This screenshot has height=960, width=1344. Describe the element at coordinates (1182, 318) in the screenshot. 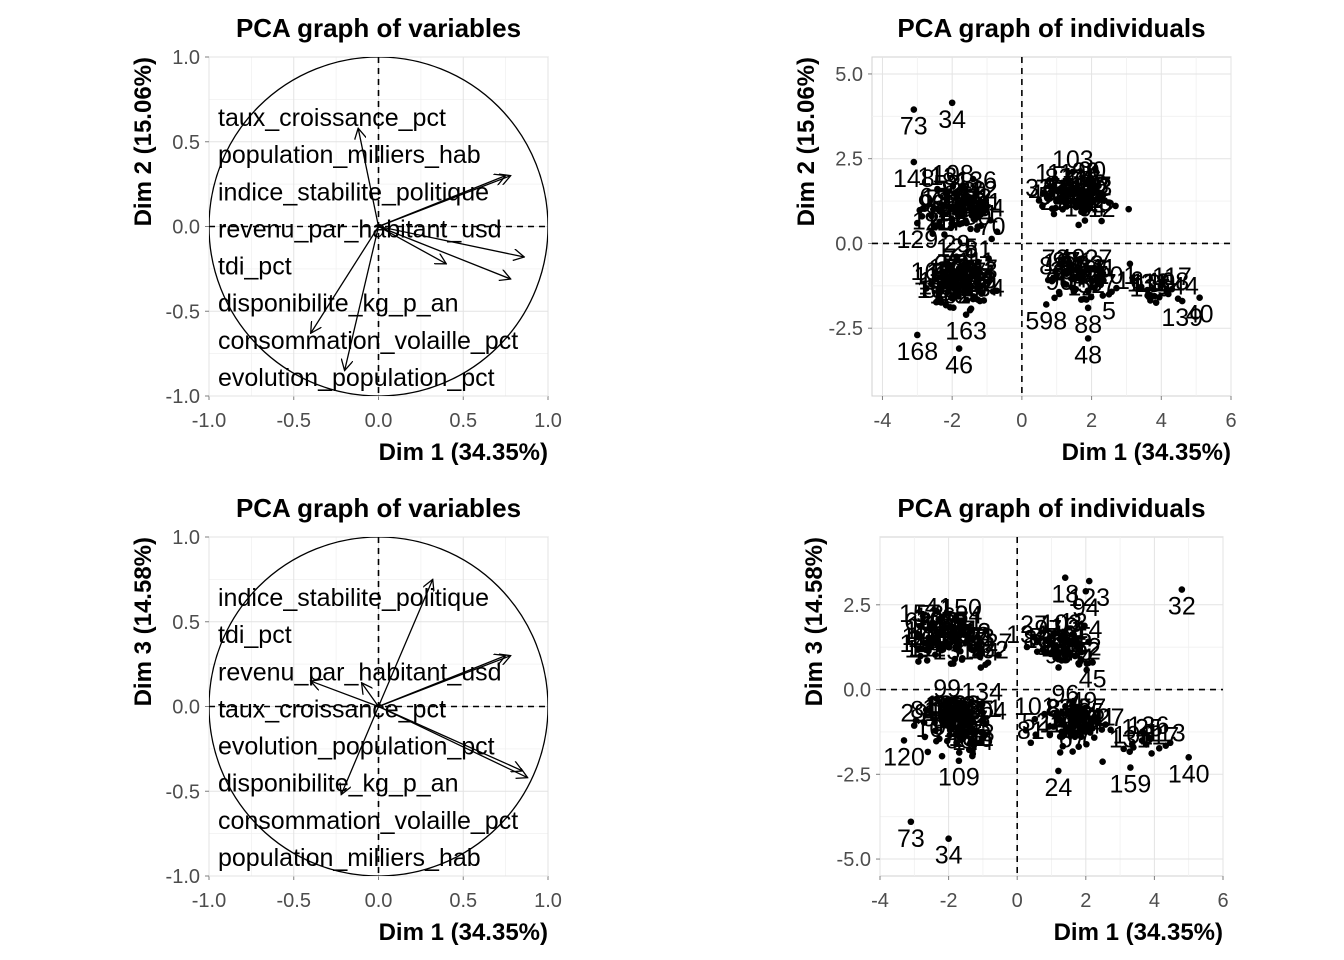

I see `individual-label: 139` at that location.